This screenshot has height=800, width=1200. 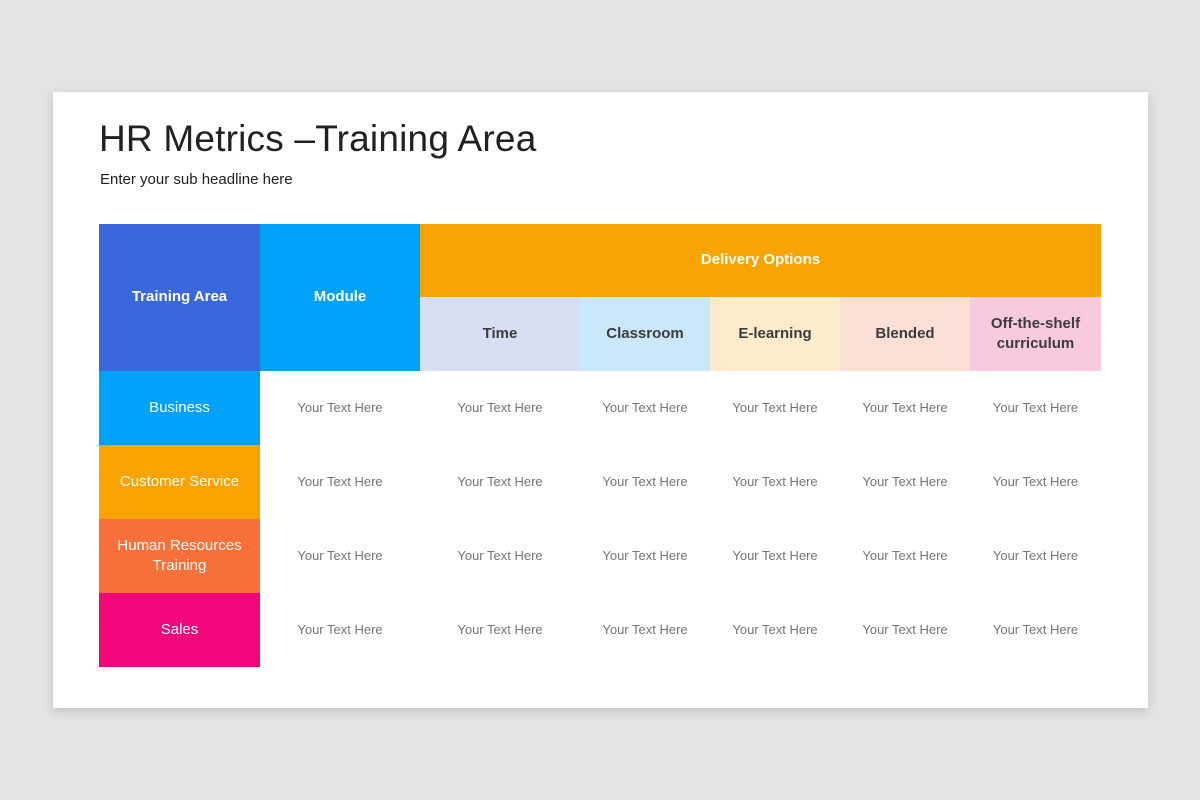 I want to click on header-time: Time, so click(x=500, y=334).